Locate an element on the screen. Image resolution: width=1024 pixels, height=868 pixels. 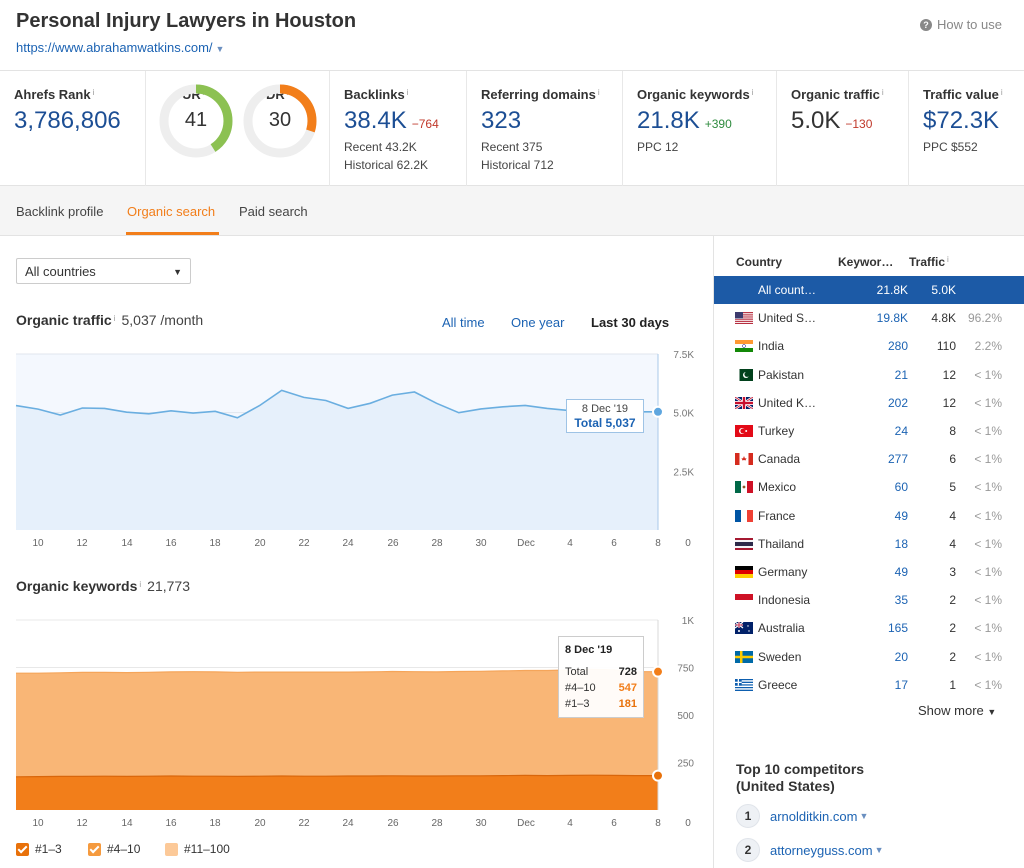
country-keywords: 21 is located at coordinates (901, 374).